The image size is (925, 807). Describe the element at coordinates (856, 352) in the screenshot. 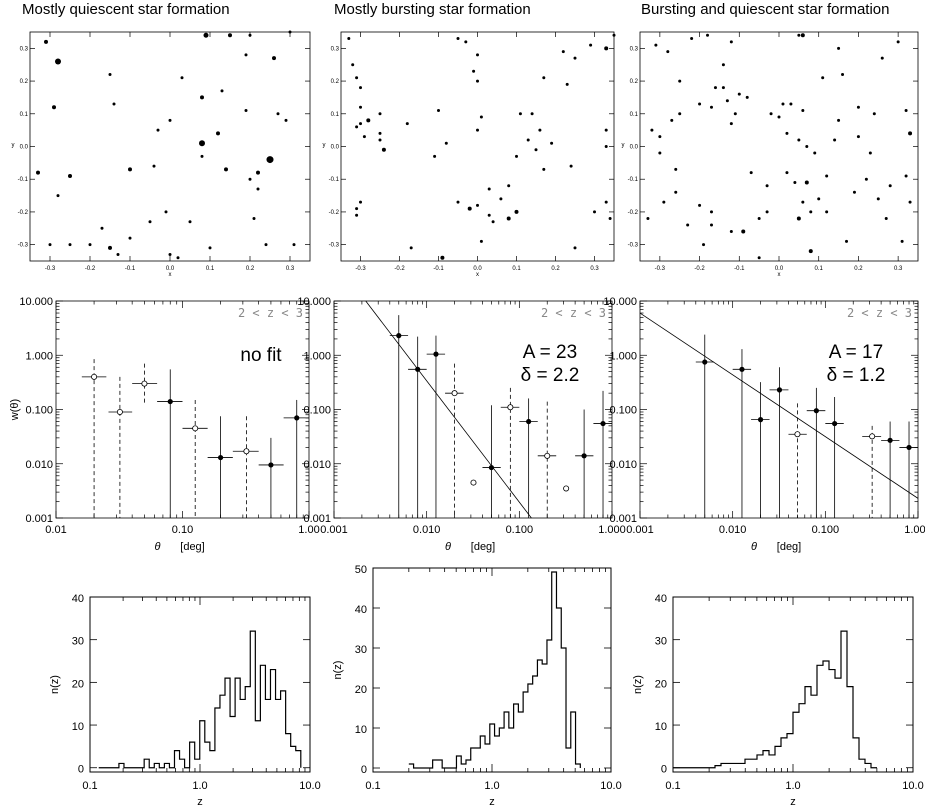

I see `corr-fit-amplitude: A = 17` at that location.